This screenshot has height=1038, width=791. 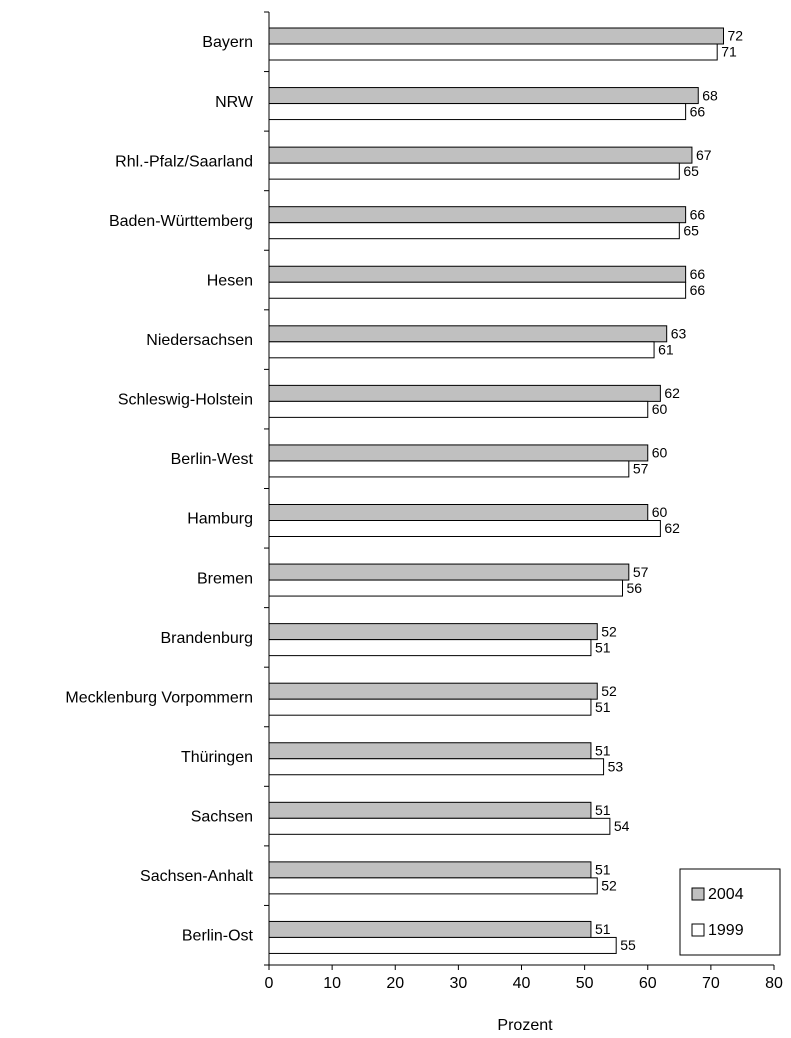 I want to click on value-label: 68, so click(x=710, y=95).